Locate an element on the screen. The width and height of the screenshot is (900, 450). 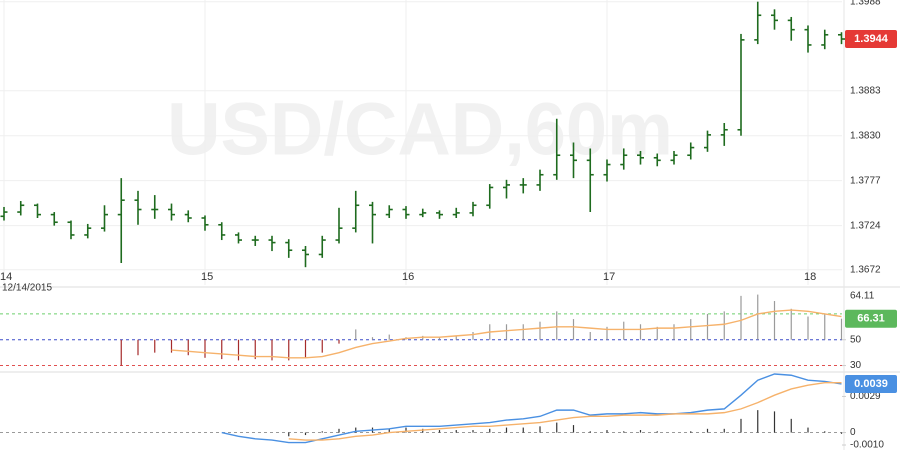
y-tick-label: -0.0010 is located at coordinates (867, 445).